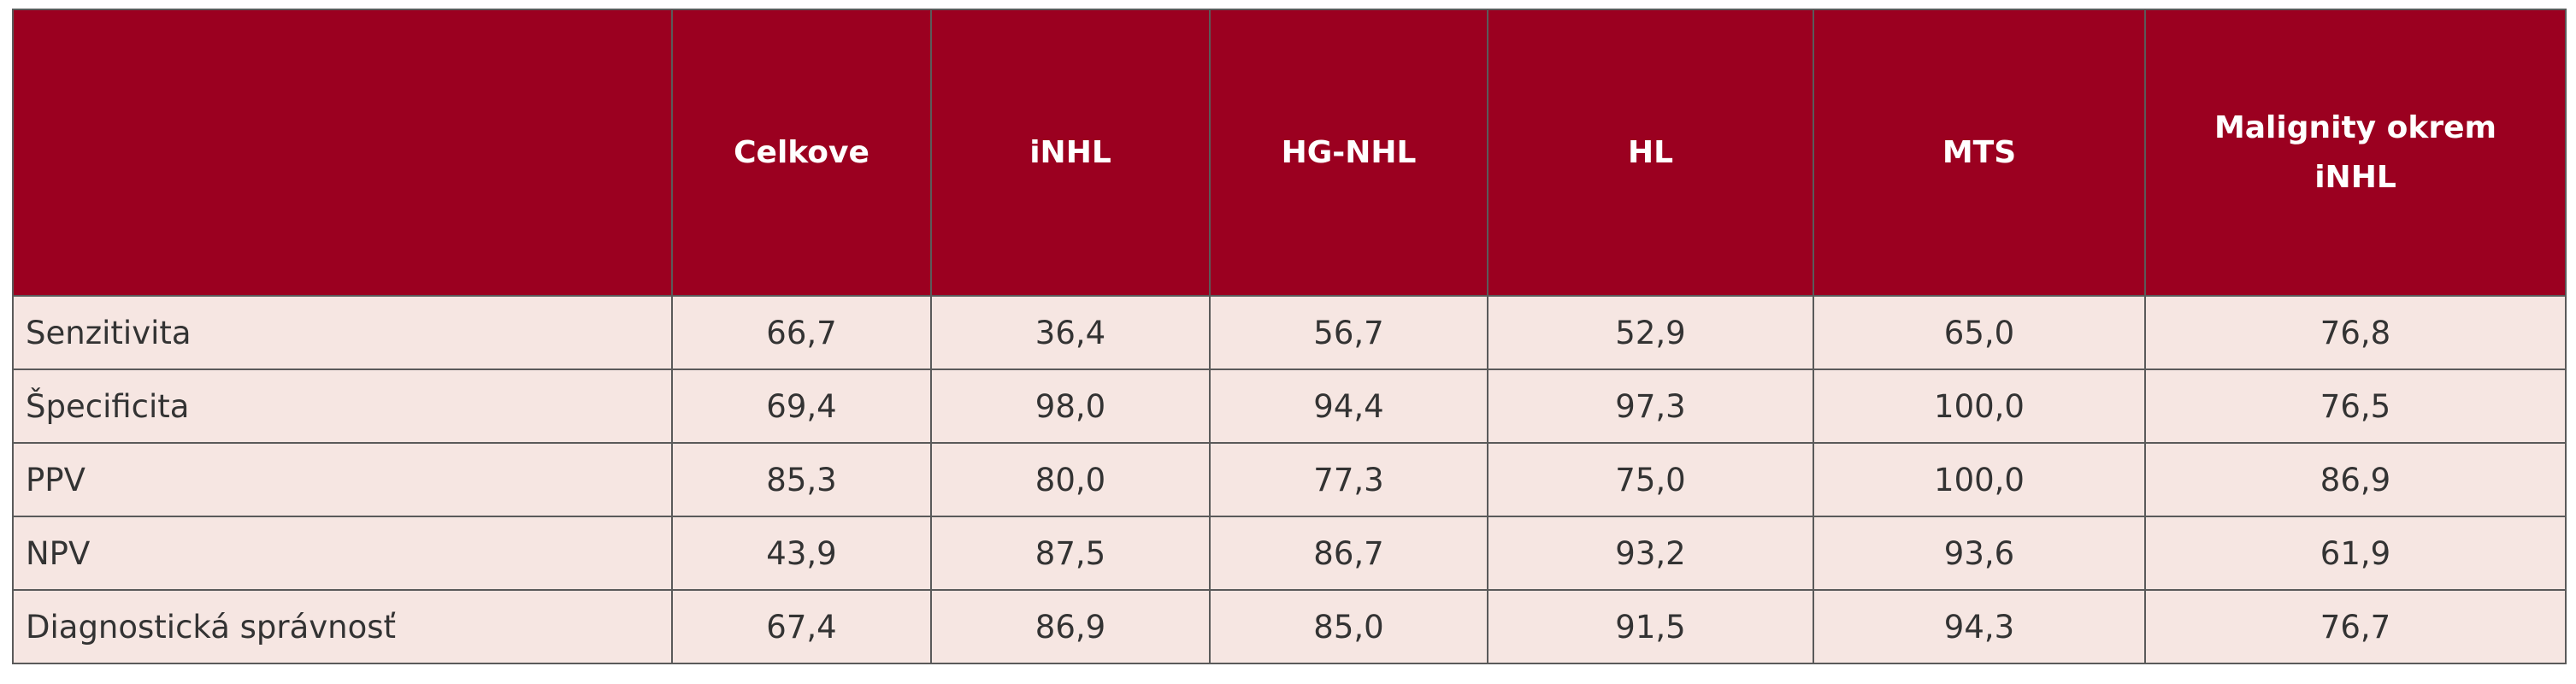 The width and height of the screenshot is (2576, 684). Describe the element at coordinates (1979, 153) in the screenshot. I see `column-header: MTS` at that location.